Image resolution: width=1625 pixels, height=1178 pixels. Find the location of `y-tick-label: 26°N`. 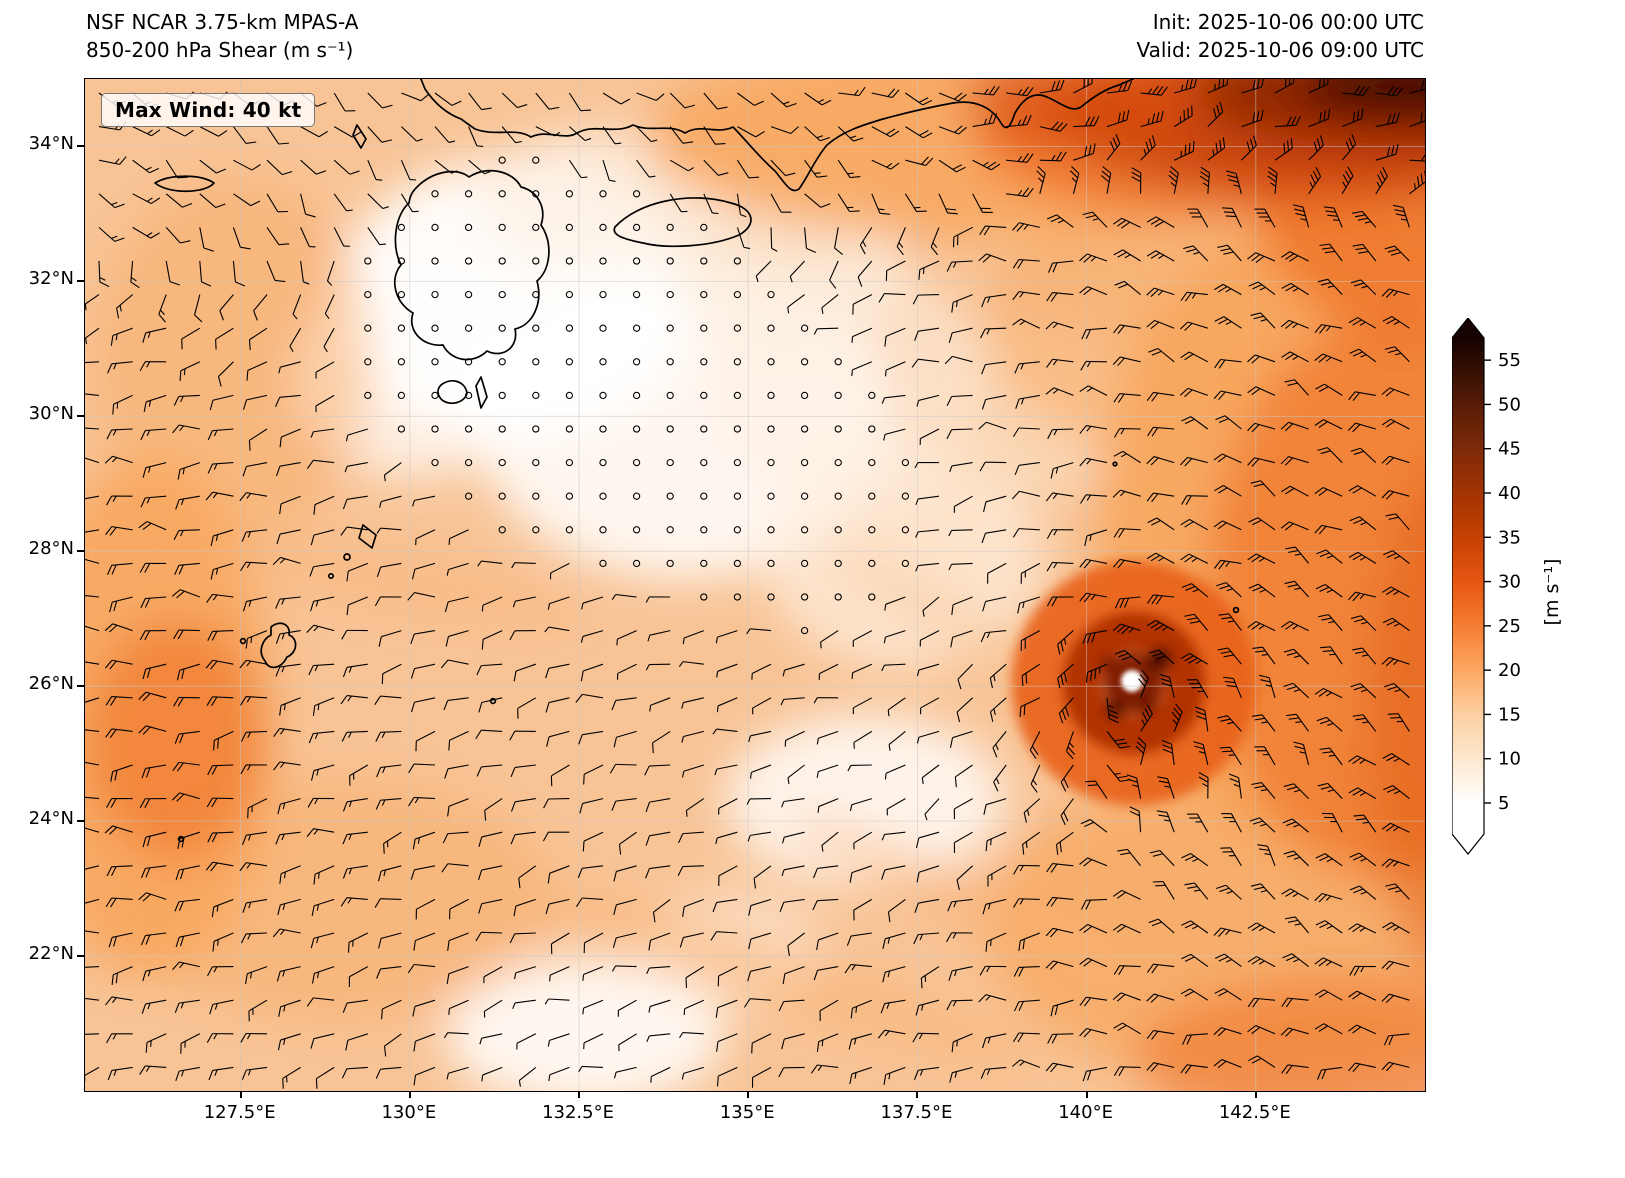

y-tick-label: 26°N is located at coordinates (51, 684).